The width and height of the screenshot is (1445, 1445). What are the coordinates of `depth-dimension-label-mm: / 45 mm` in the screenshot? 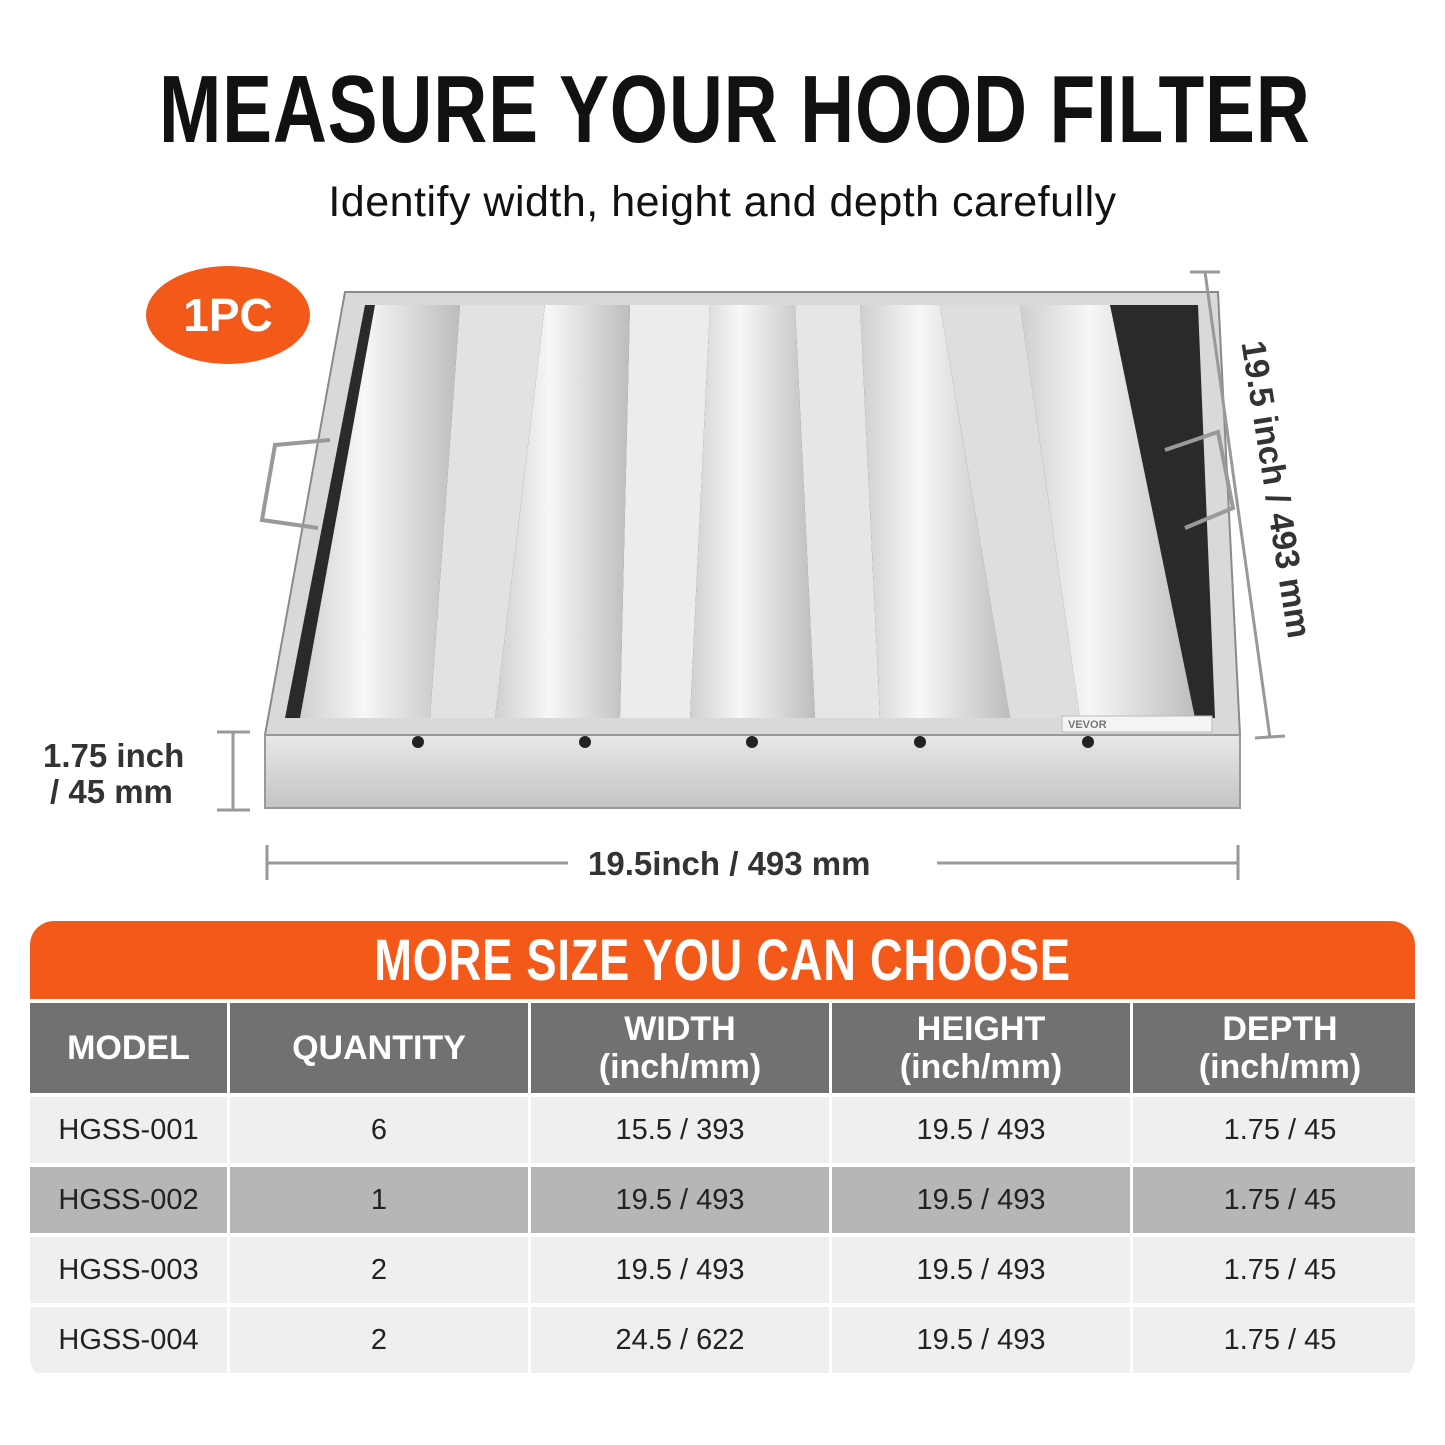 It's located at (111, 791).